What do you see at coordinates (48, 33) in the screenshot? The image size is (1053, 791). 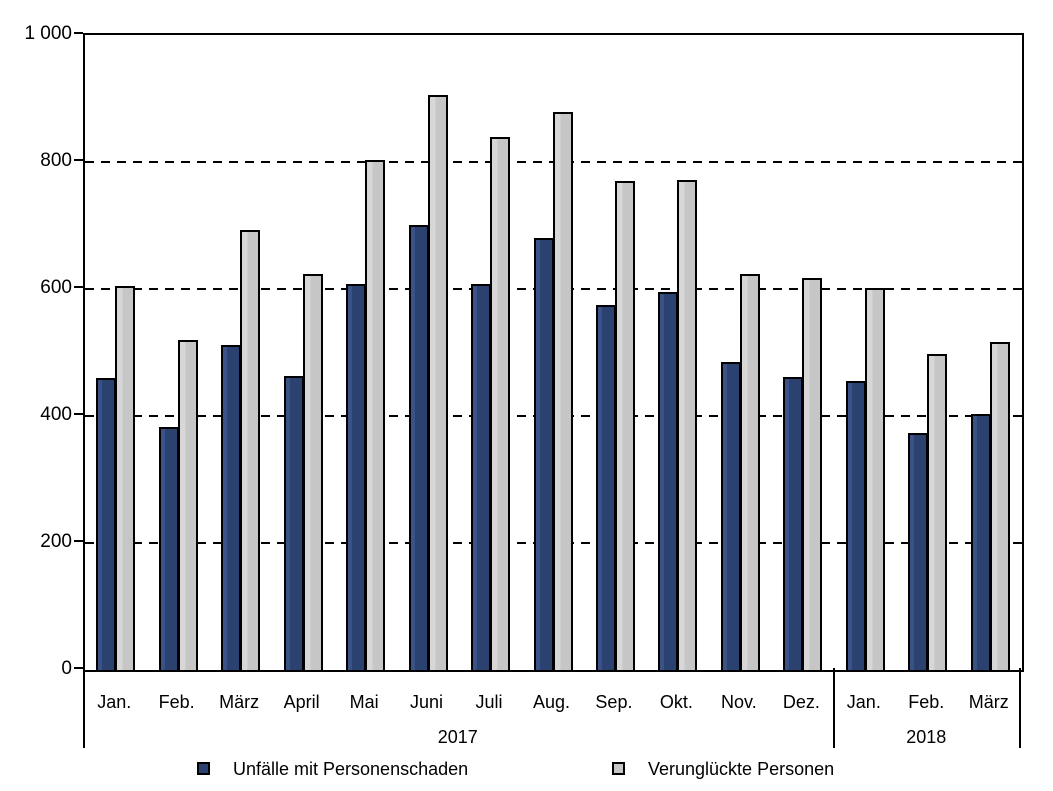 I see `y-tick-label-1000: 1 000` at bounding box center [48, 33].